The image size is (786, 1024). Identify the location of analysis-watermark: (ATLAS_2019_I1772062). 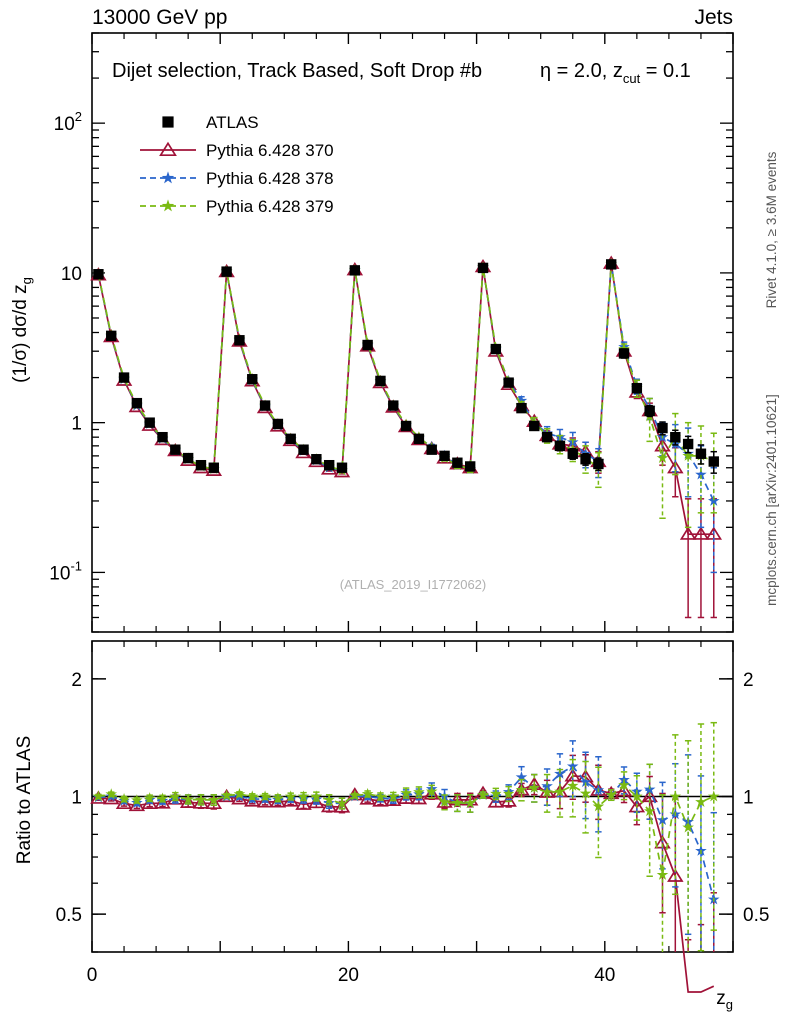
(413, 584).